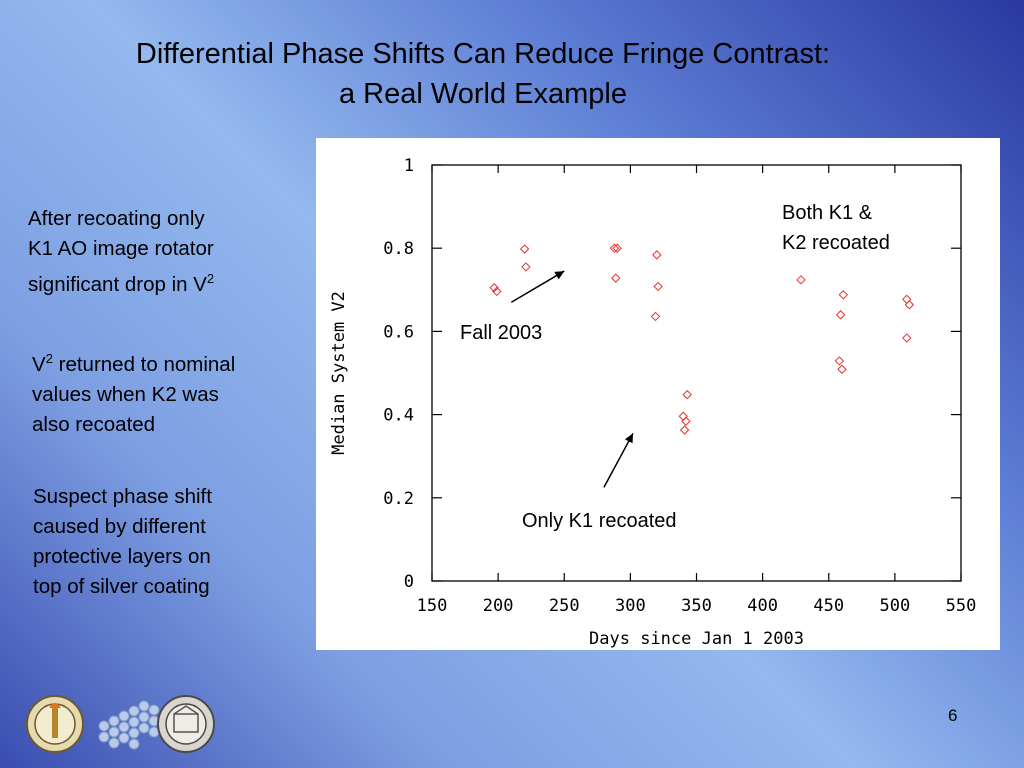 The height and width of the screenshot is (768, 1024). Describe the element at coordinates (599, 521) in the screenshot. I see `annotation-only-k1: Only K1 recoated` at that location.